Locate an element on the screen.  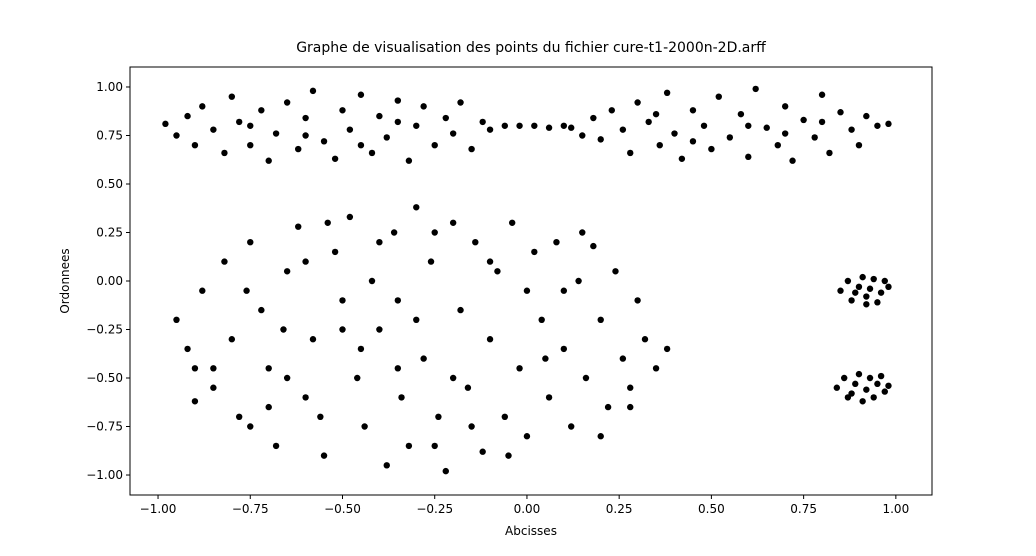
x-tick-label: 0.50 is located at coordinates (711, 509).